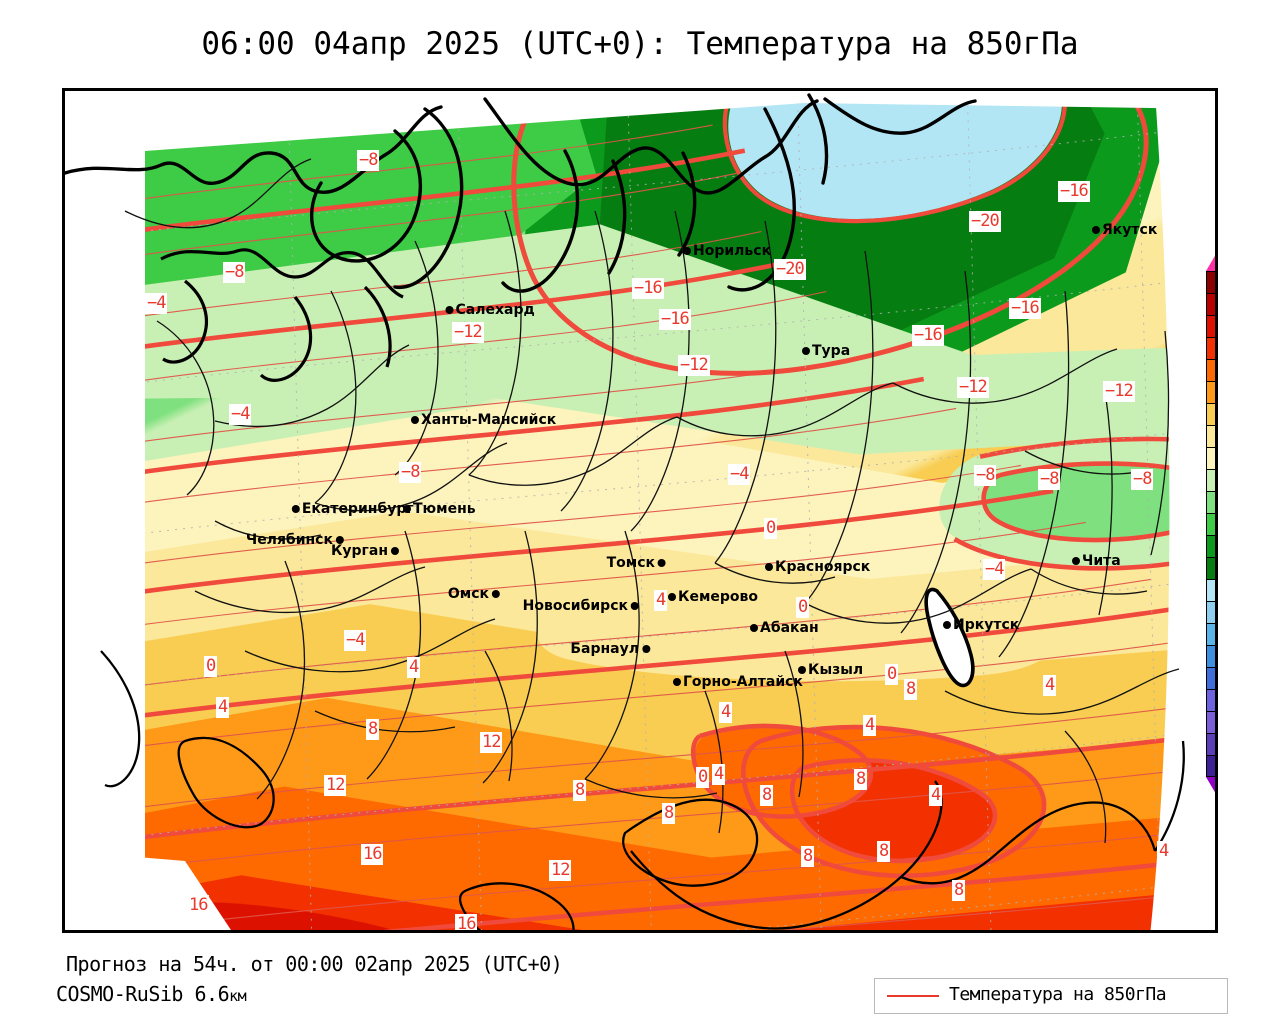  Describe the element at coordinates (1130, 230) in the screenshot. I see `city-label: Якутск` at that location.